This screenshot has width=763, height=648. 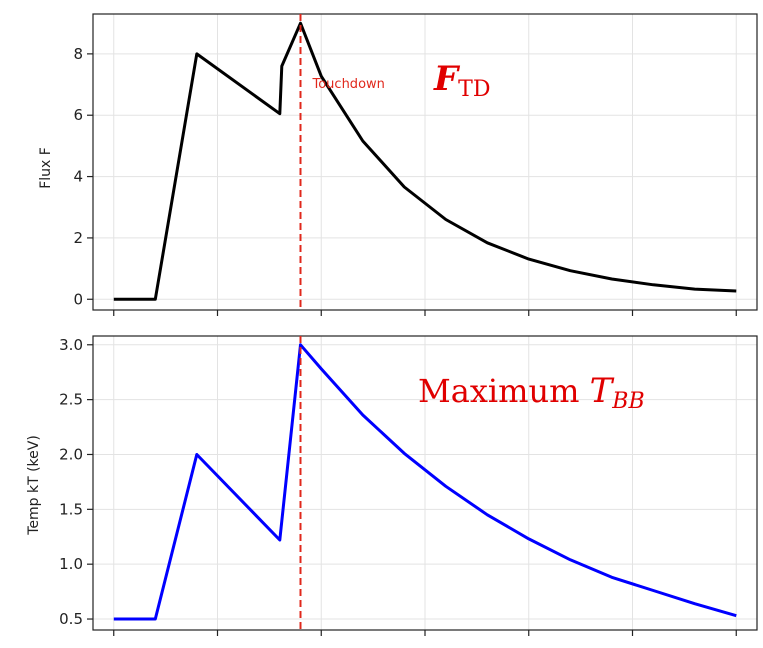 What do you see at coordinates (71, 509) in the screenshot?
I see `y-tick-label: 1.5` at bounding box center [71, 509].